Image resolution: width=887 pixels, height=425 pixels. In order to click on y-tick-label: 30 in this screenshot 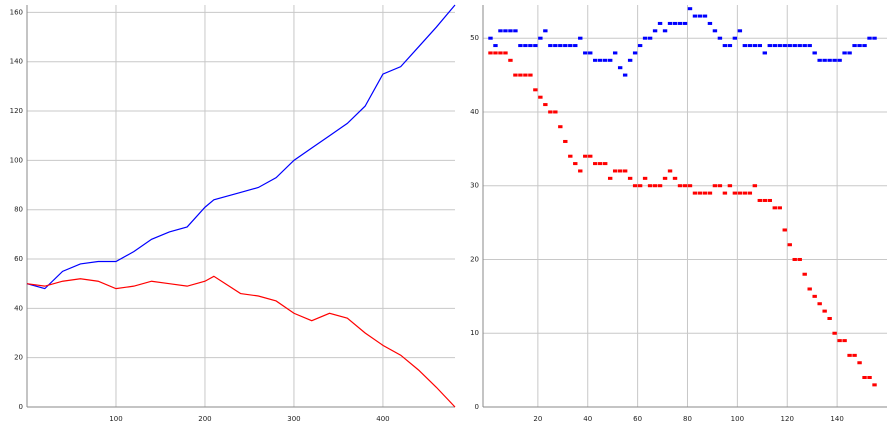, I will do `click(474, 186)`.